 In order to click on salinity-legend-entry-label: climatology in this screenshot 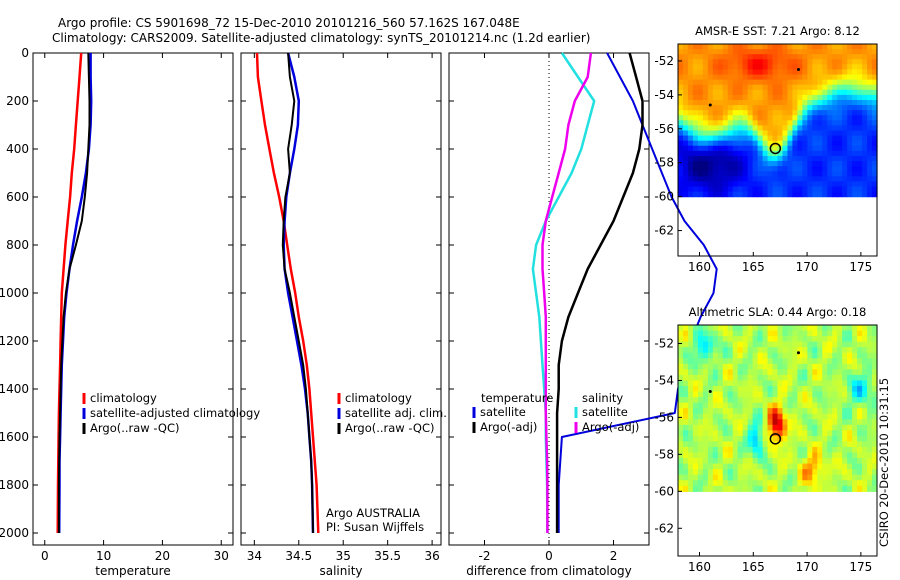, I will do `click(378, 398)`.